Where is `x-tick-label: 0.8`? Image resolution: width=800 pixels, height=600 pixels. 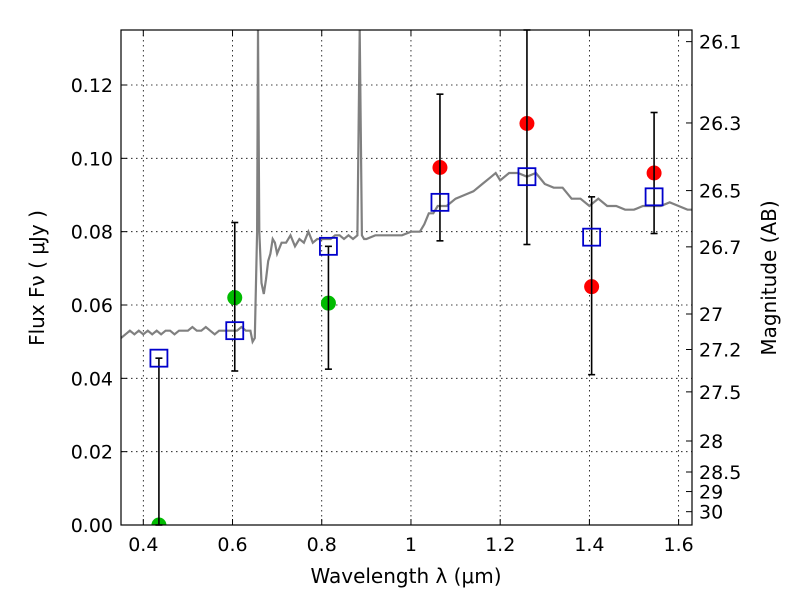 x-tick-label: 0.8 is located at coordinates (322, 545).